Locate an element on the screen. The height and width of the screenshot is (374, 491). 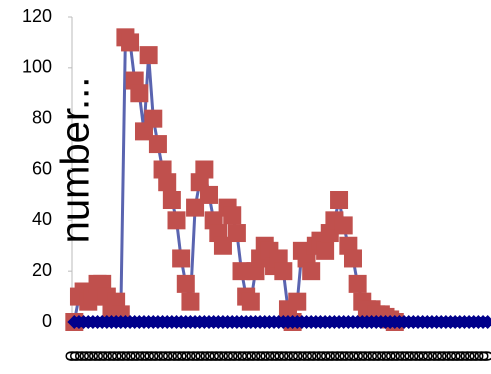
y-tick-label: 80 is located at coordinates (42, 117).